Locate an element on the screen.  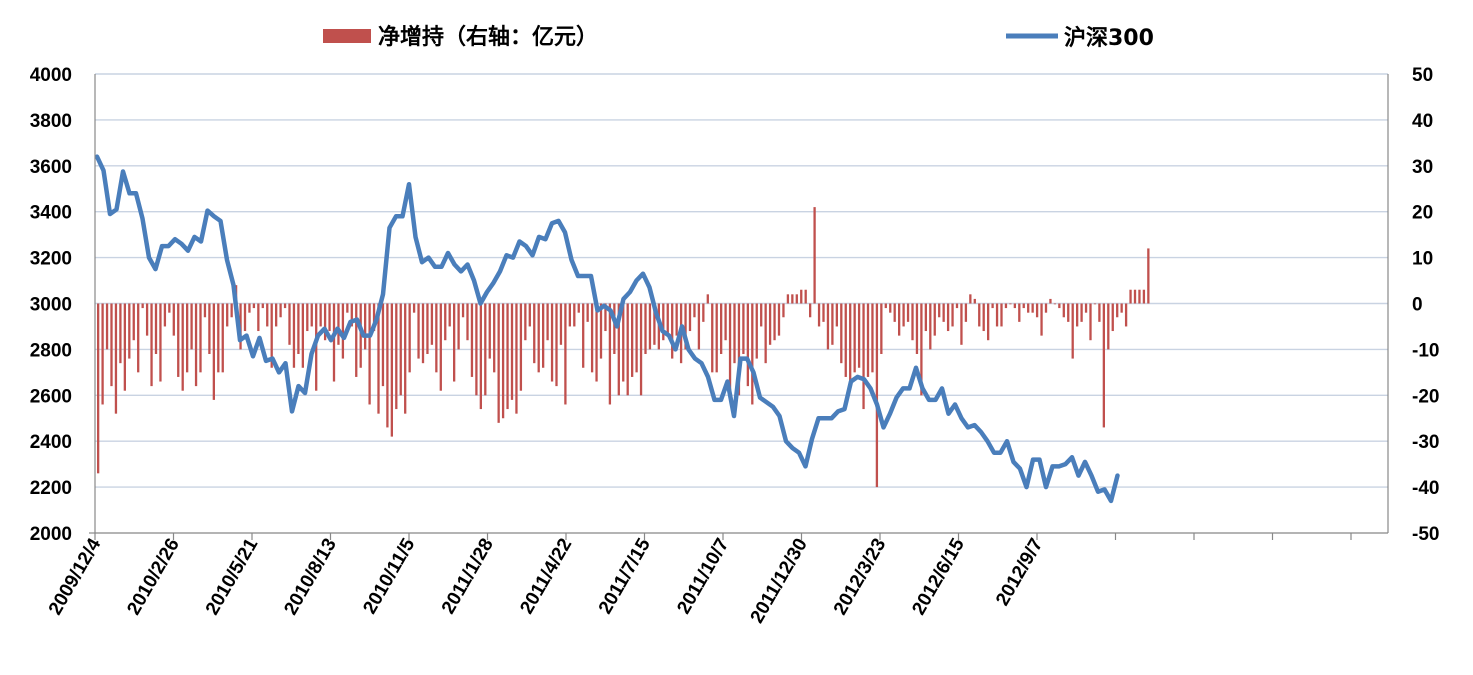
x-tick-label: 2011/7/15 is located at coordinates (625, 576).